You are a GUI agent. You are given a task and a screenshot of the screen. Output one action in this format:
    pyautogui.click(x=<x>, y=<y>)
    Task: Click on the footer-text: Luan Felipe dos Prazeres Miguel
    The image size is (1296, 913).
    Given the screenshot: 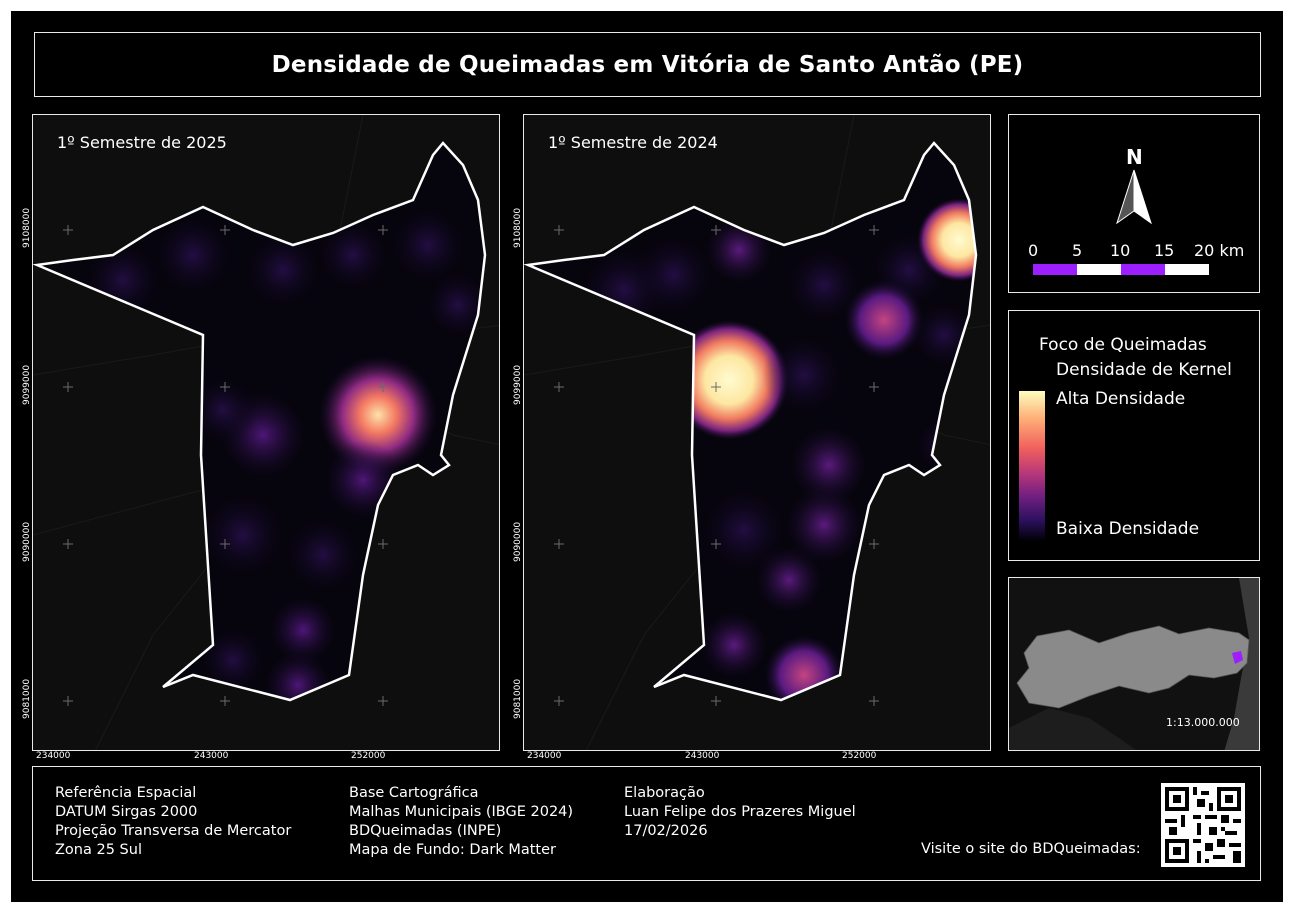 What is the action you would take?
    pyautogui.click(x=740, y=812)
    